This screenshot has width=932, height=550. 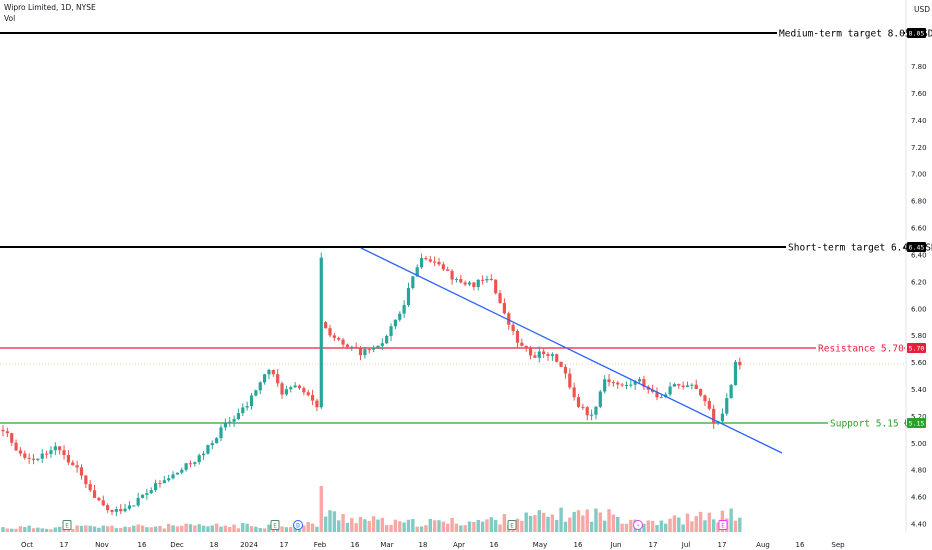 I want to click on level-label: Support 5.15 USD, so click(x=876, y=424).